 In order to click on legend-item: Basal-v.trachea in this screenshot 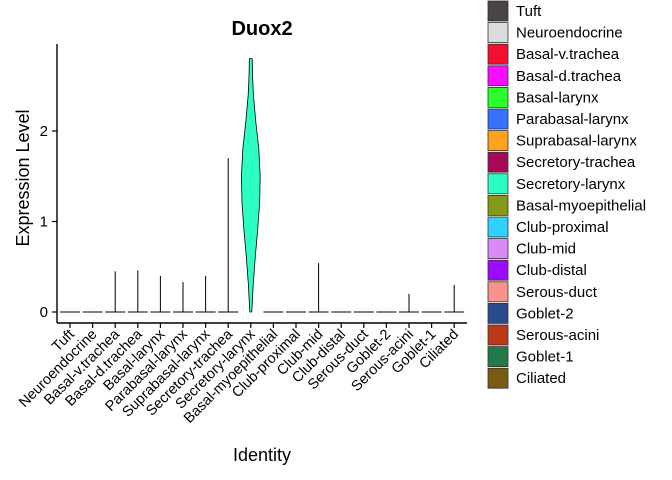, I will do `click(553, 54)`.